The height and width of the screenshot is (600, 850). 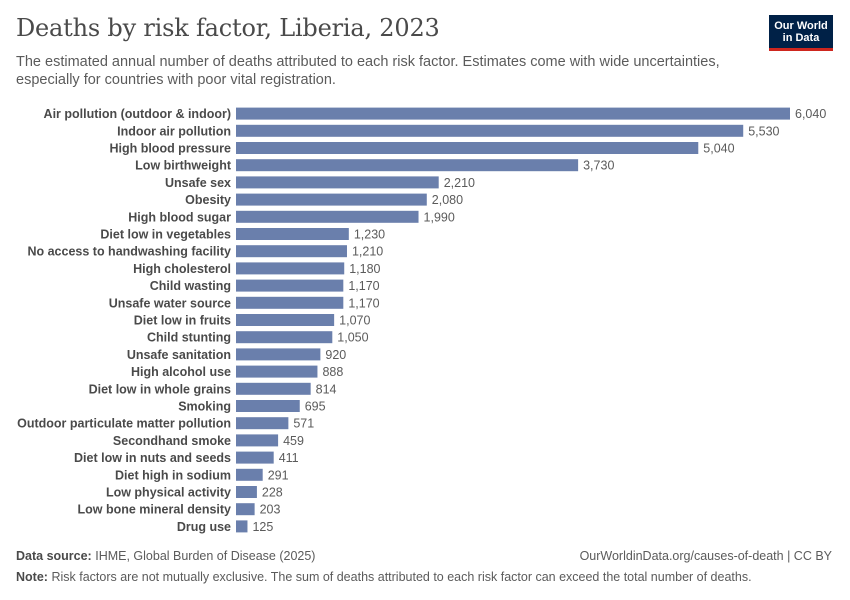 What do you see at coordinates (179, 217) in the screenshot?
I see `category-label: High blood sugar` at bounding box center [179, 217].